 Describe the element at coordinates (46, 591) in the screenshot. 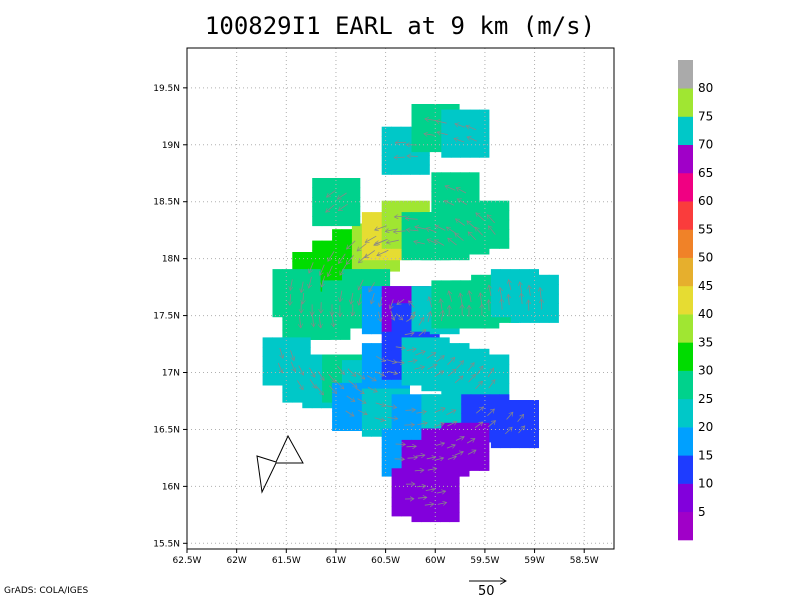

I see `grads-credit: GrADS: COLA/IGES` at that location.